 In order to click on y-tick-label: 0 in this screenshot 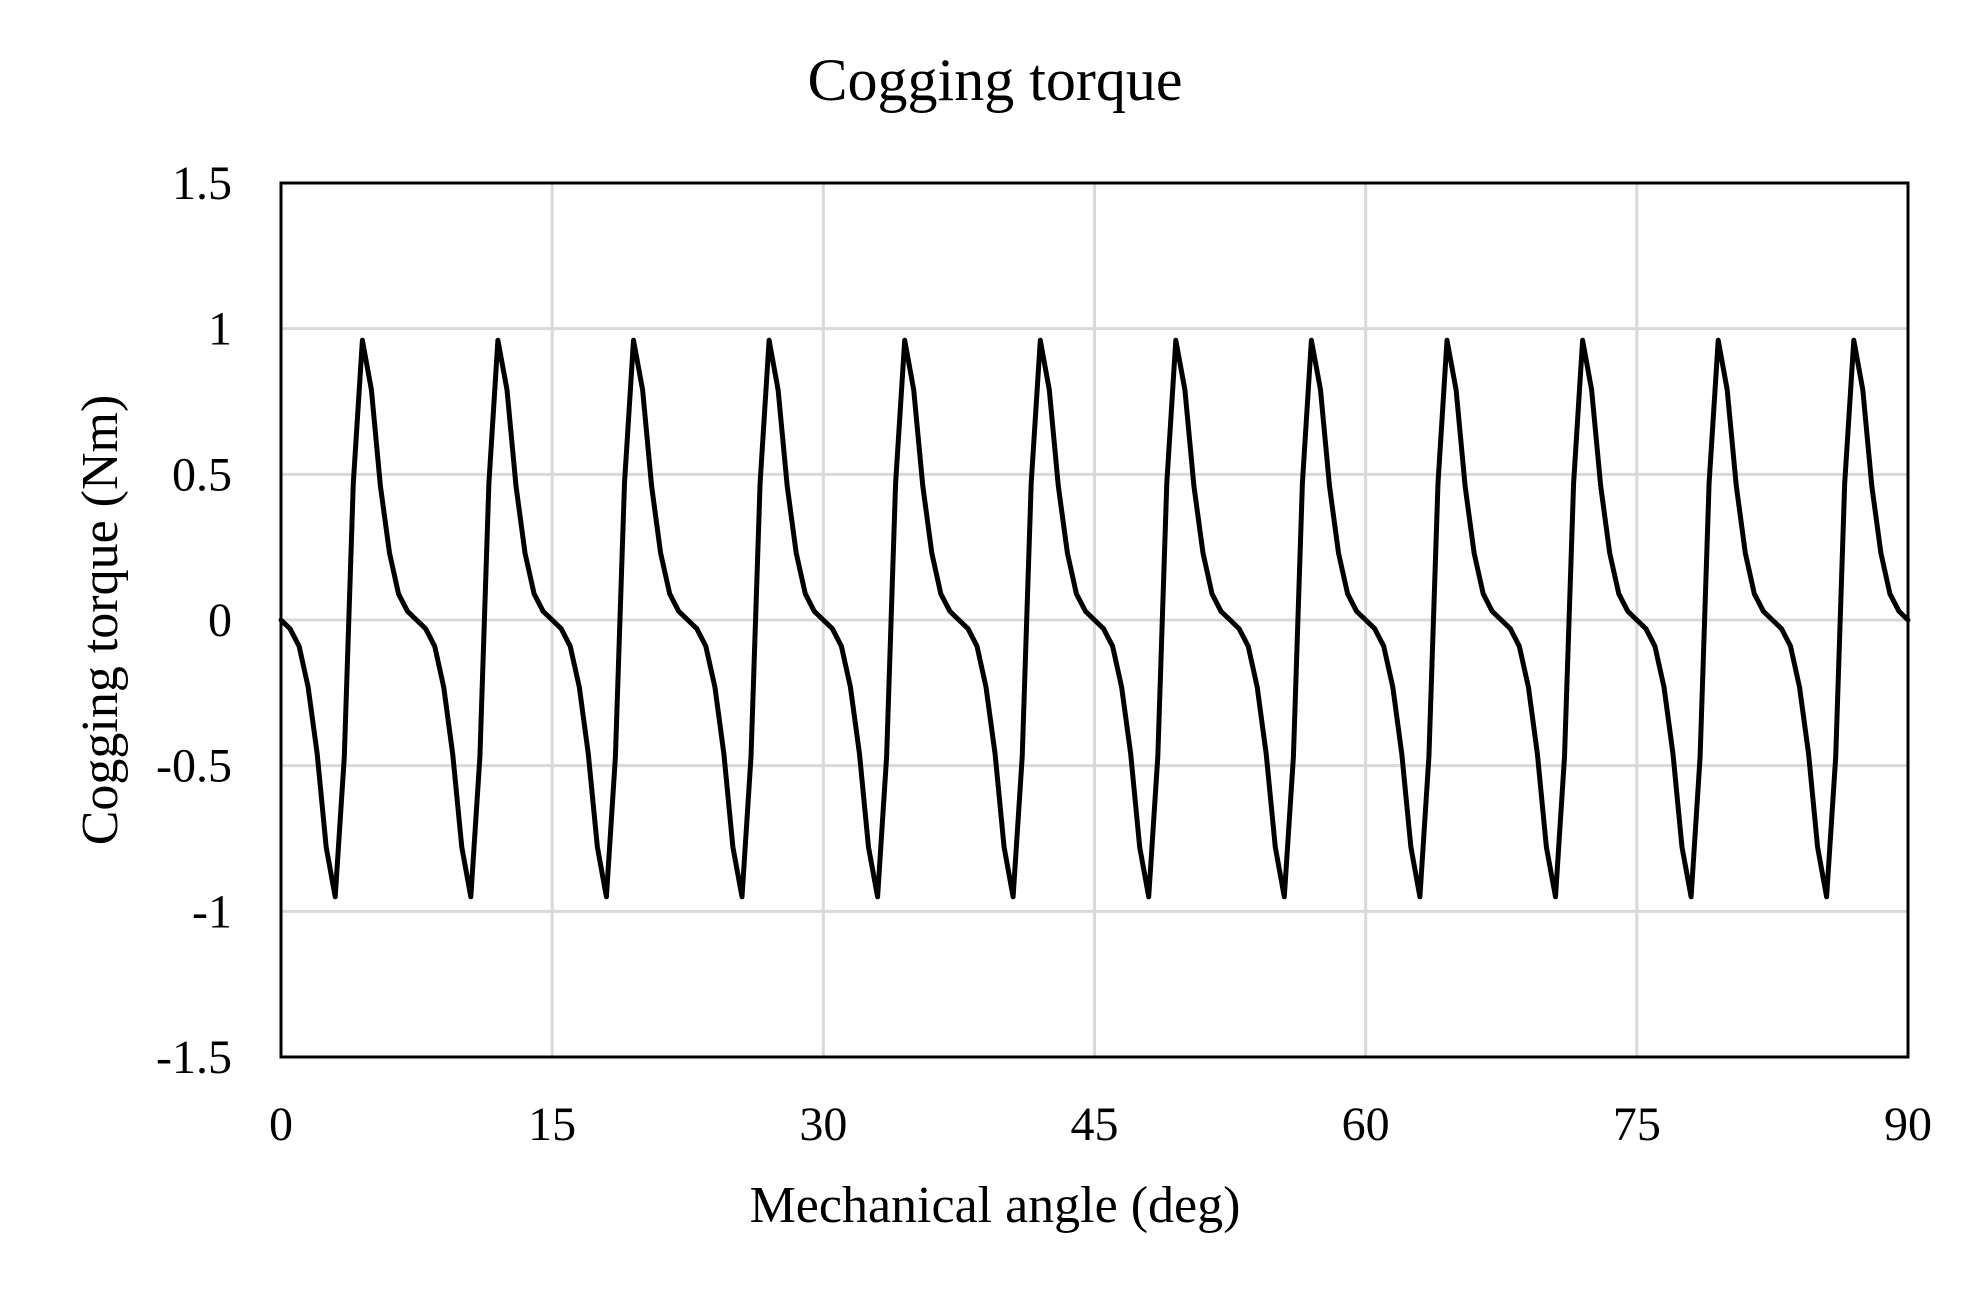, I will do `click(220, 620)`.